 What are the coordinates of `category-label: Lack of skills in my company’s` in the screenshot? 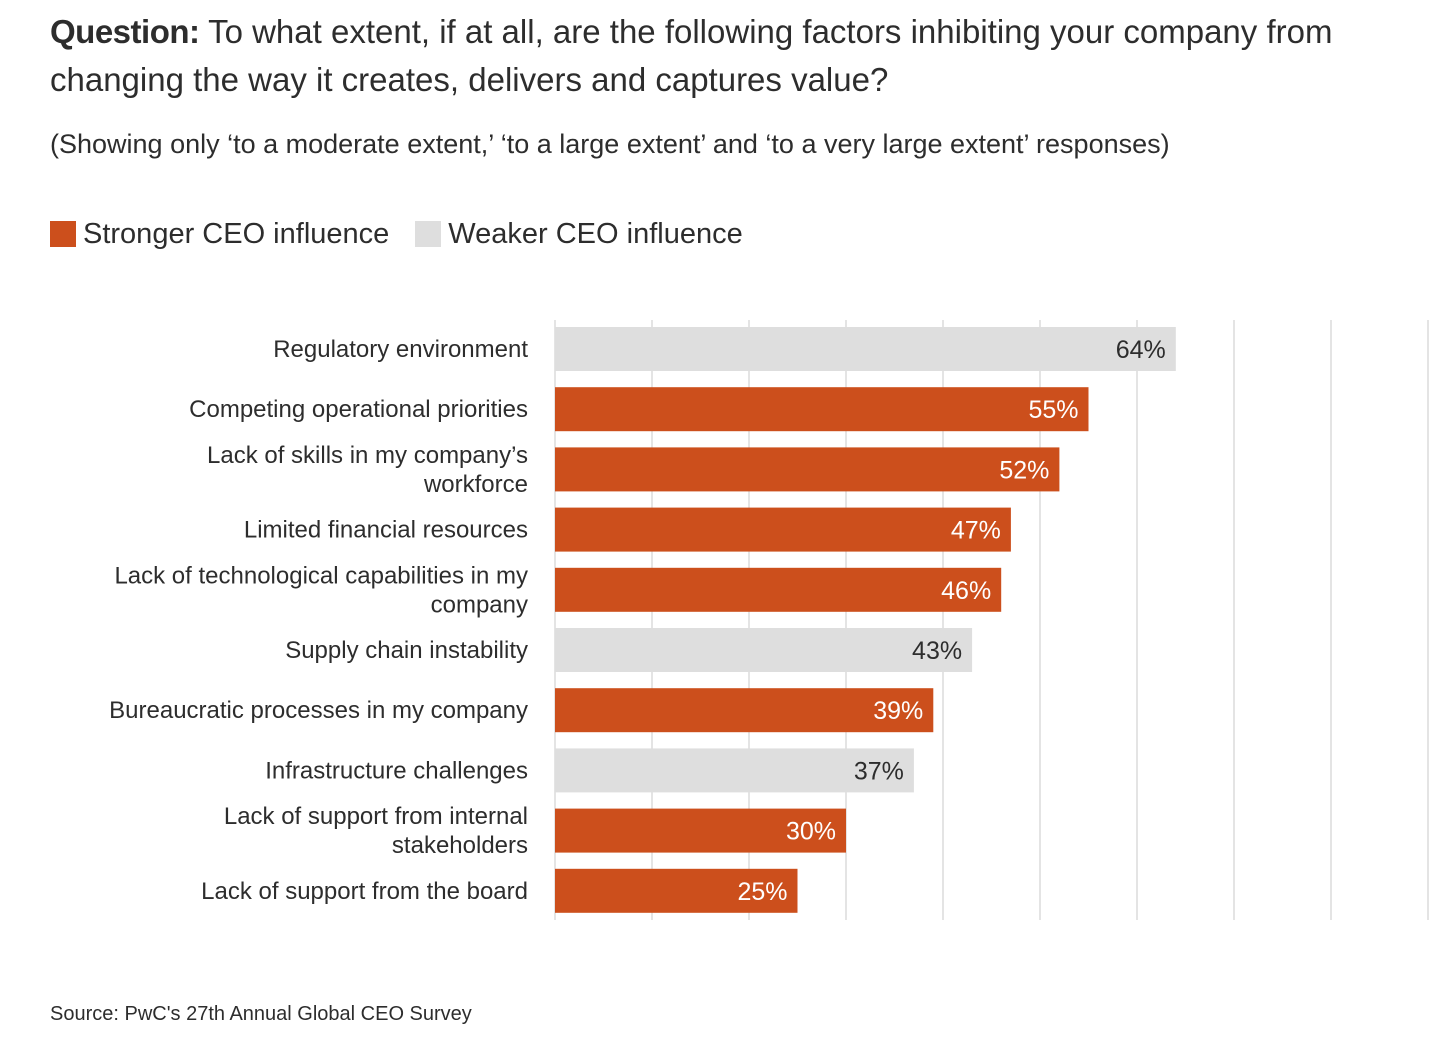 It's located at (367, 455).